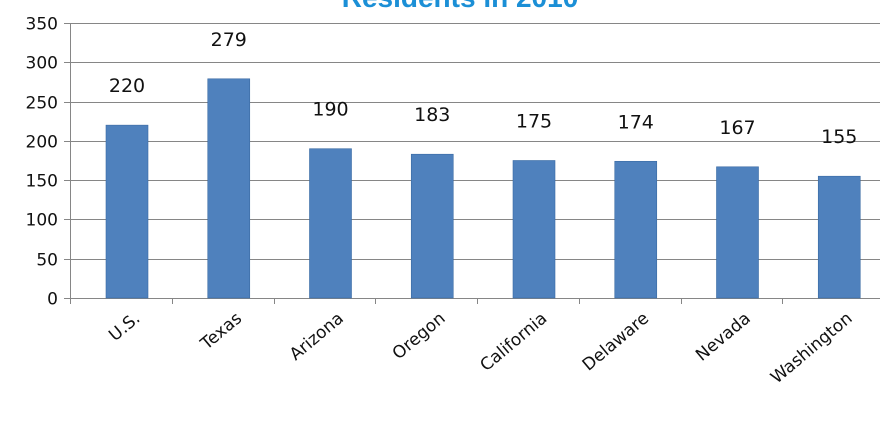 Image resolution: width=880 pixels, height=421 pixels. What do you see at coordinates (737, 128) in the screenshot?
I see `data-label: 167` at bounding box center [737, 128].